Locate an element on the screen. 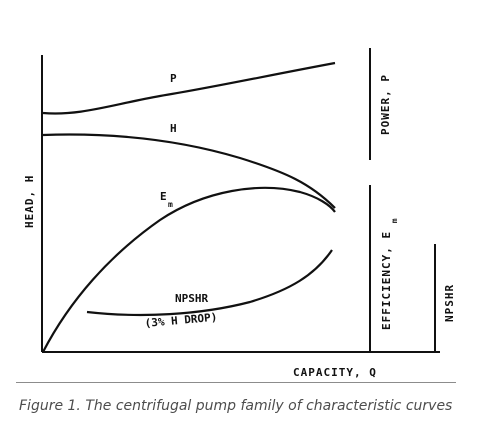 The height and width of the screenshot is (432, 482). power-curve-label: P is located at coordinates (173, 78).